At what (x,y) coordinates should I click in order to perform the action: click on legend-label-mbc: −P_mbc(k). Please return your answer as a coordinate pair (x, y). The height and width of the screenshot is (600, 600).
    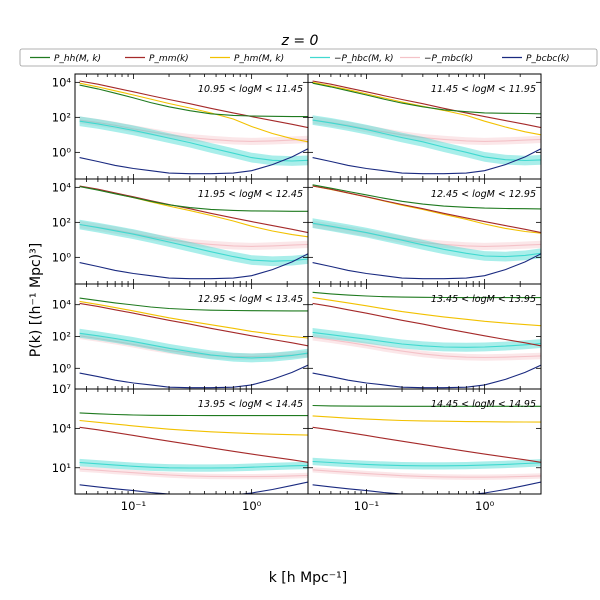
    Looking at the image, I should click on (448, 59).